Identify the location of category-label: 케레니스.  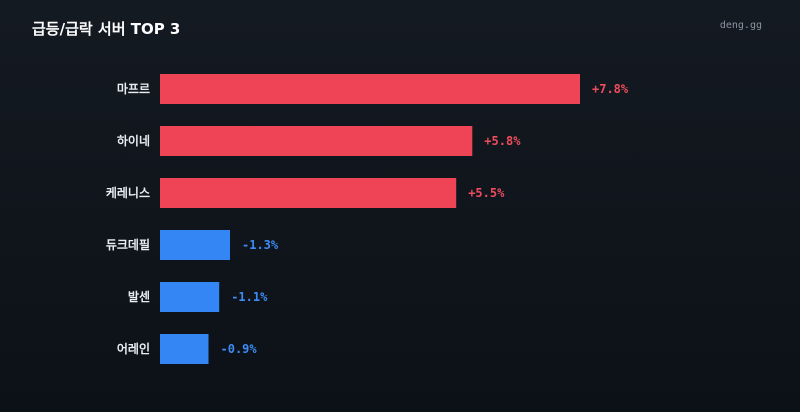
(128, 192).